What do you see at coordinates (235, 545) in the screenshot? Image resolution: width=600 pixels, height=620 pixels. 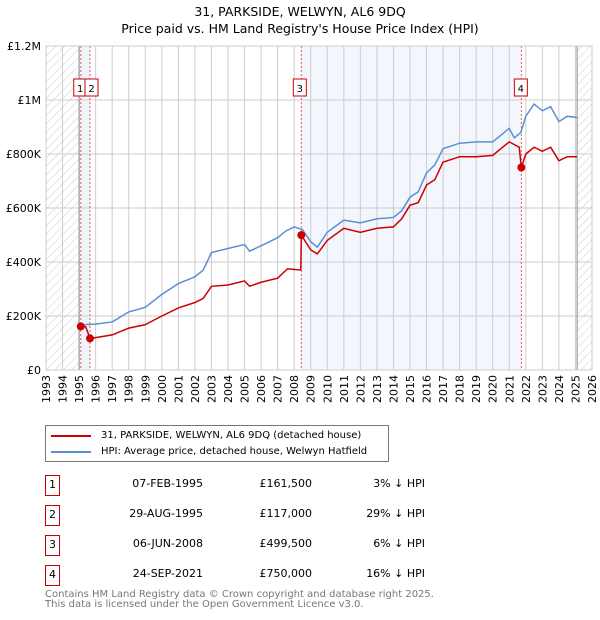 I see `transaction-row: 3 06-JUN-2008 £499,500 6% ↓ HPI` at bounding box center [235, 545].